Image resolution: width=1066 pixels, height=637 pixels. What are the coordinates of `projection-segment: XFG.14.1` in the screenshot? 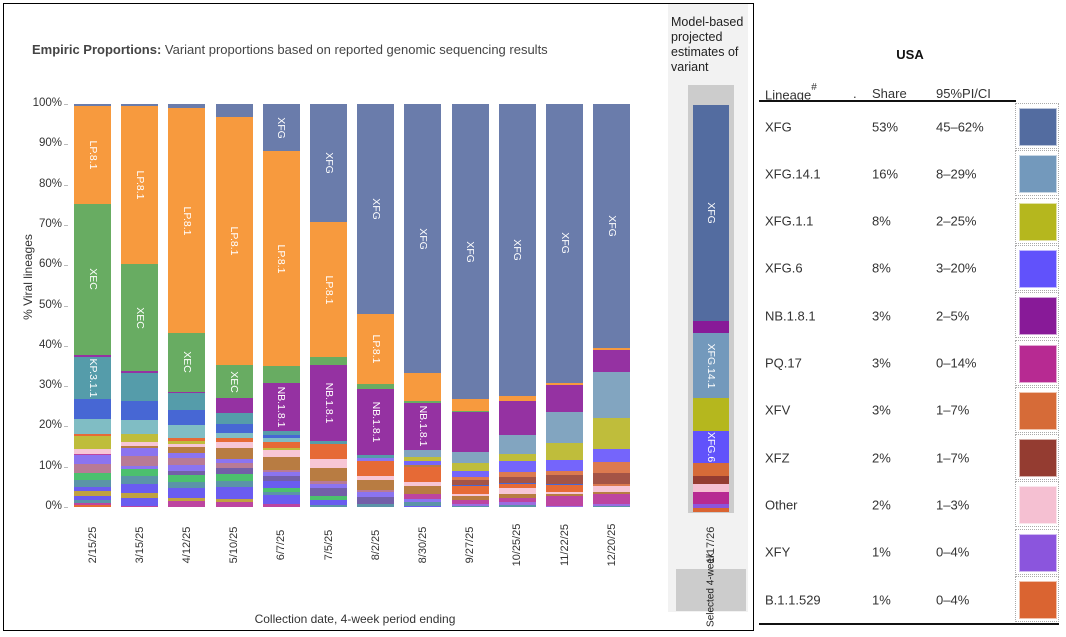 It's located at (711, 365).